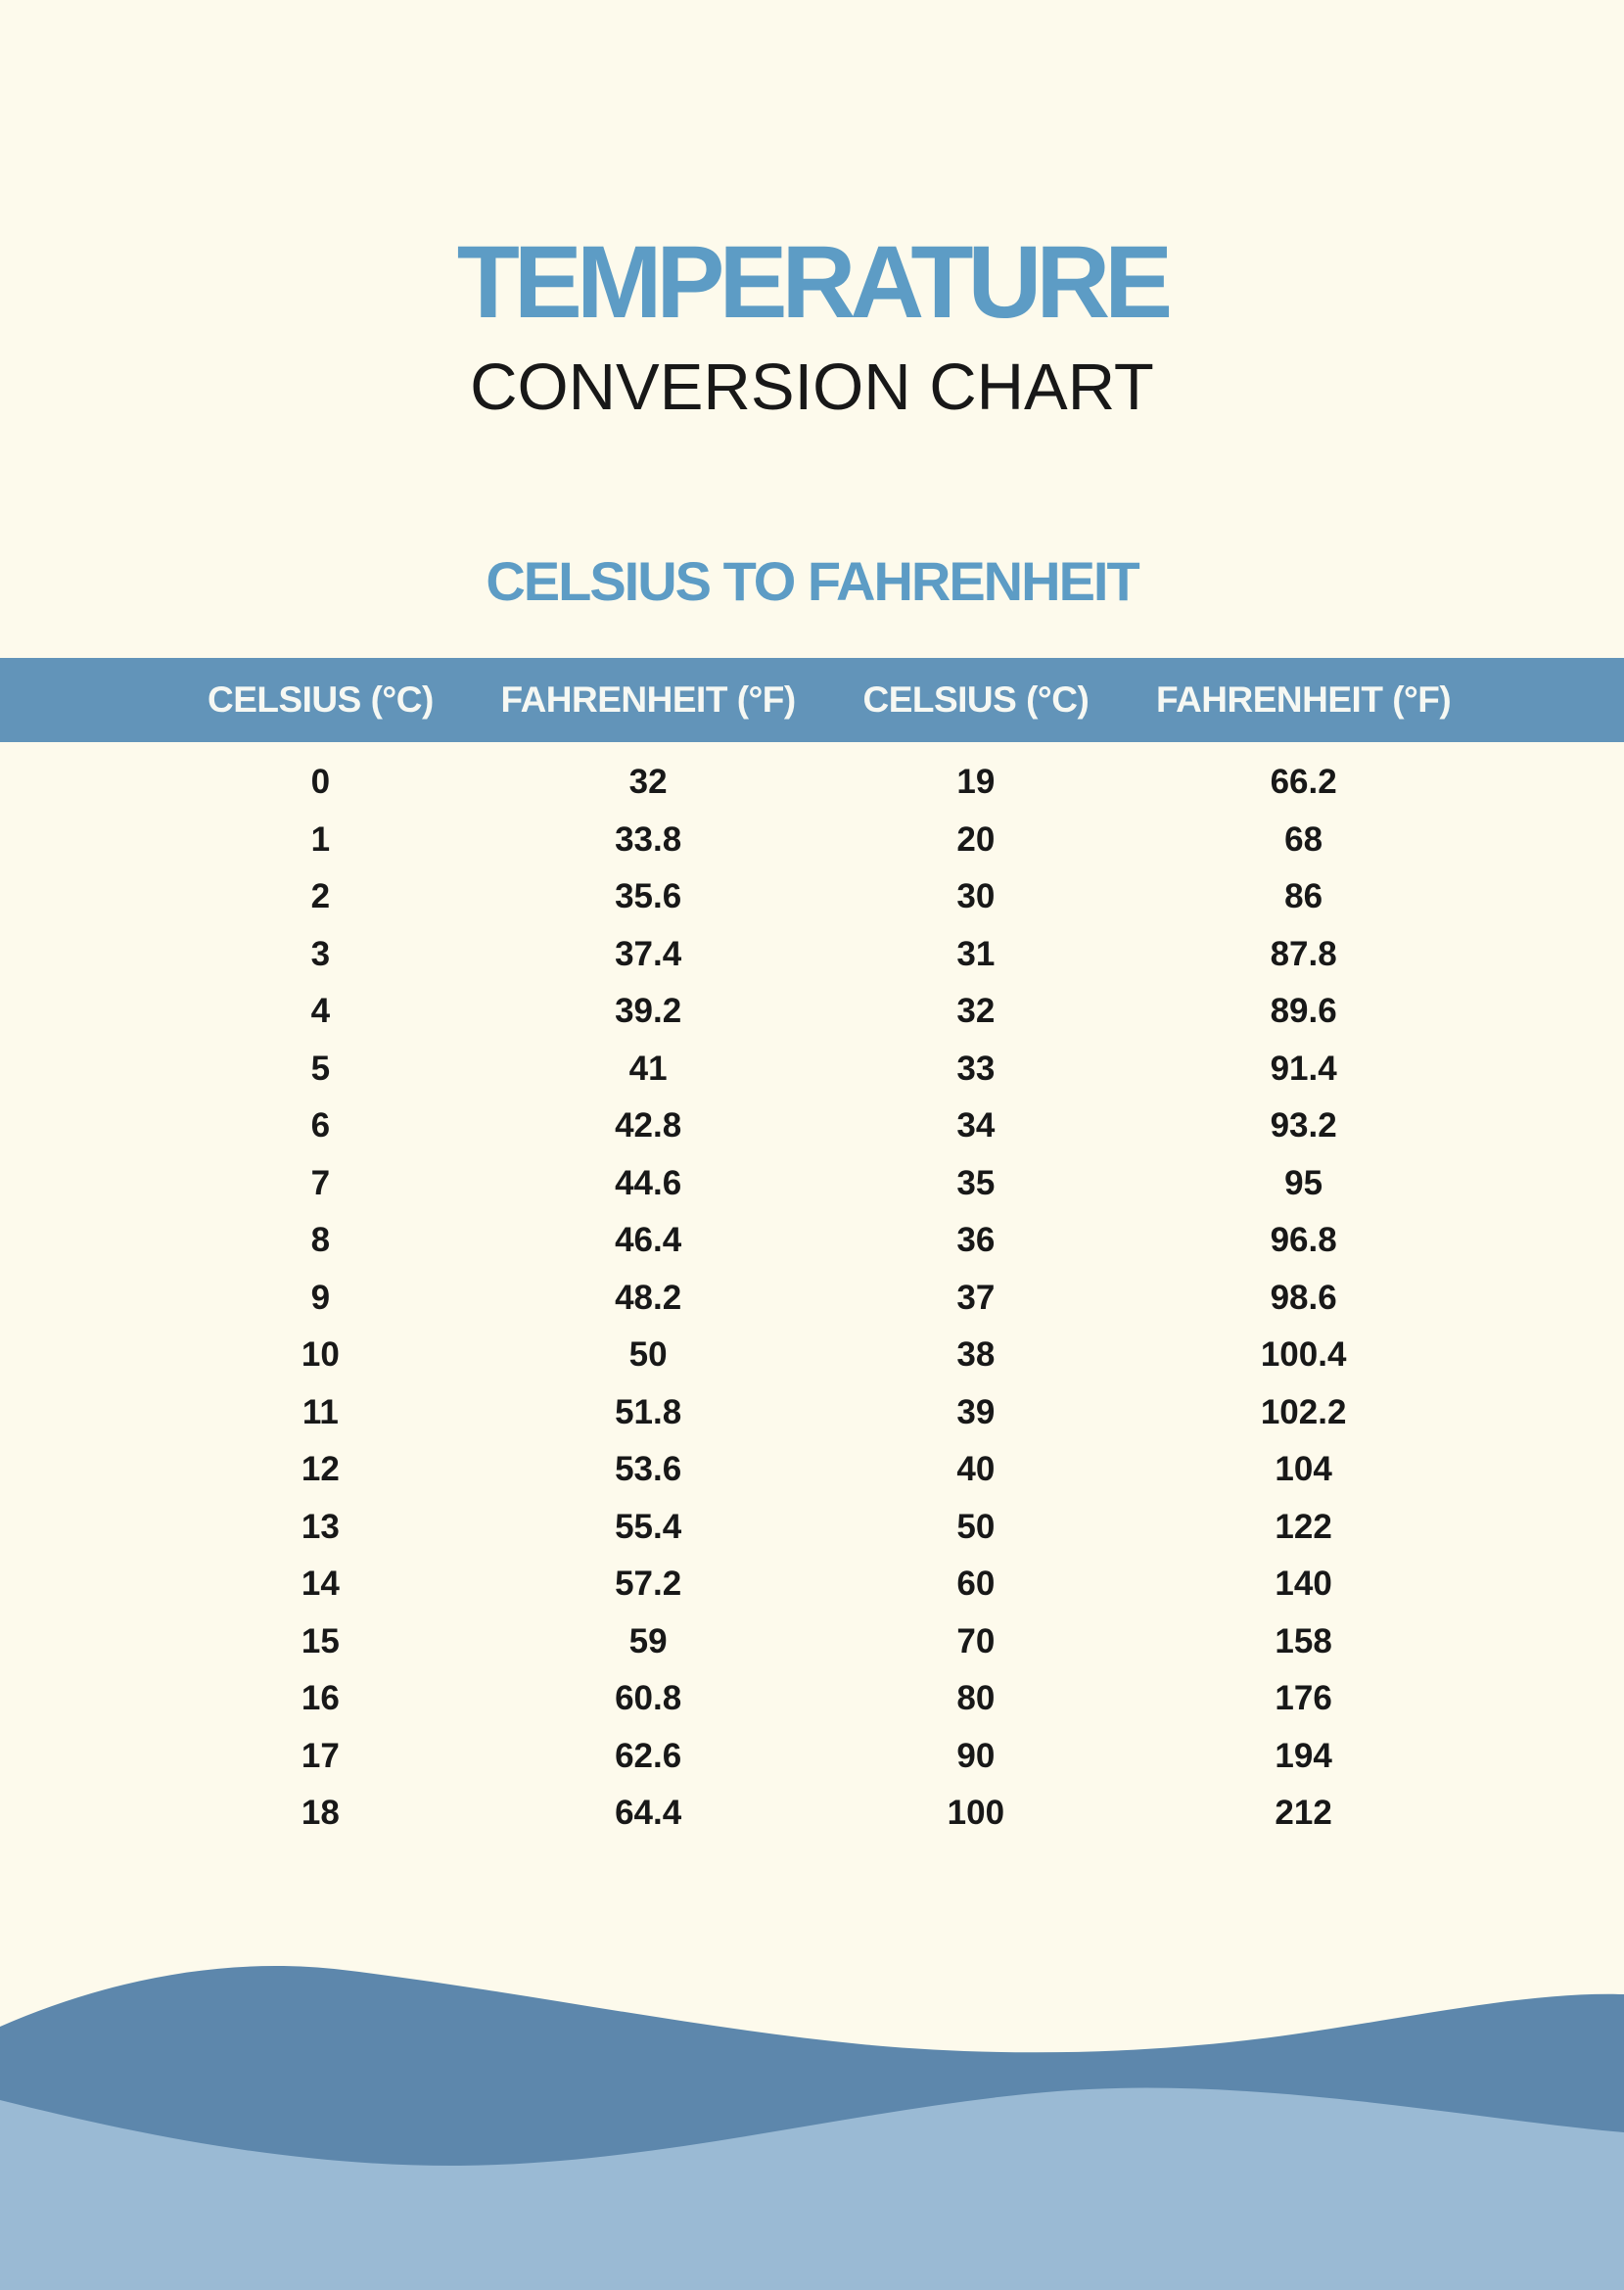 Image resolution: width=1624 pixels, height=2290 pixels. I want to click on fahrenheit-value-right: 98.6, so click(1303, 1297).